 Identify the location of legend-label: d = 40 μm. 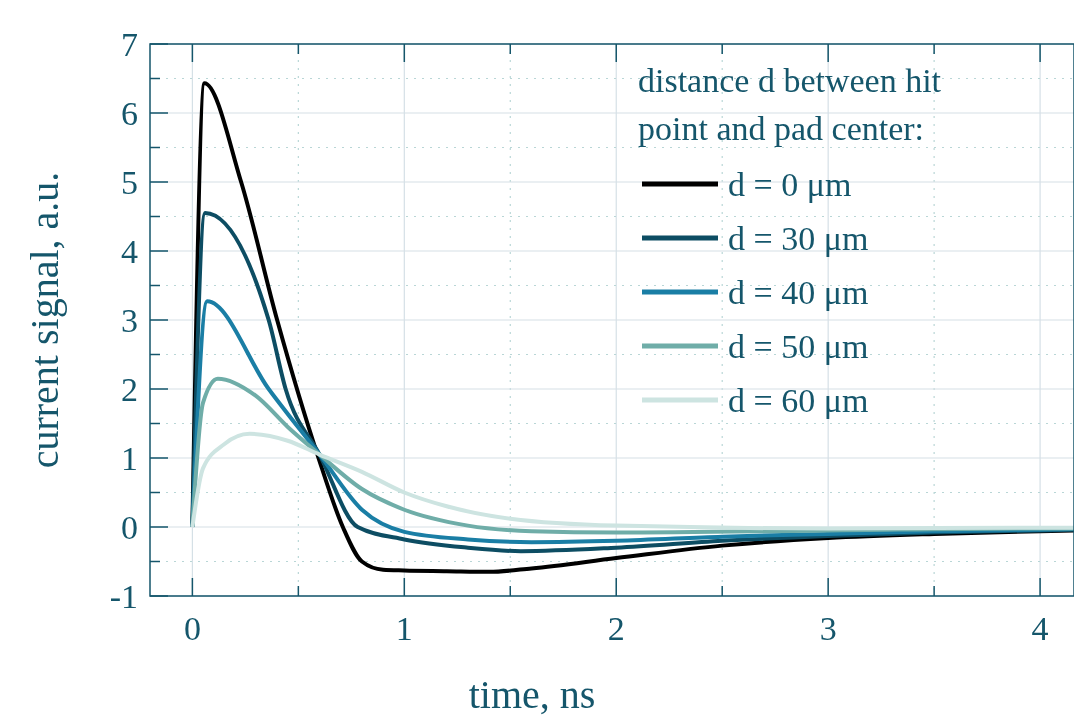
(798, 292).